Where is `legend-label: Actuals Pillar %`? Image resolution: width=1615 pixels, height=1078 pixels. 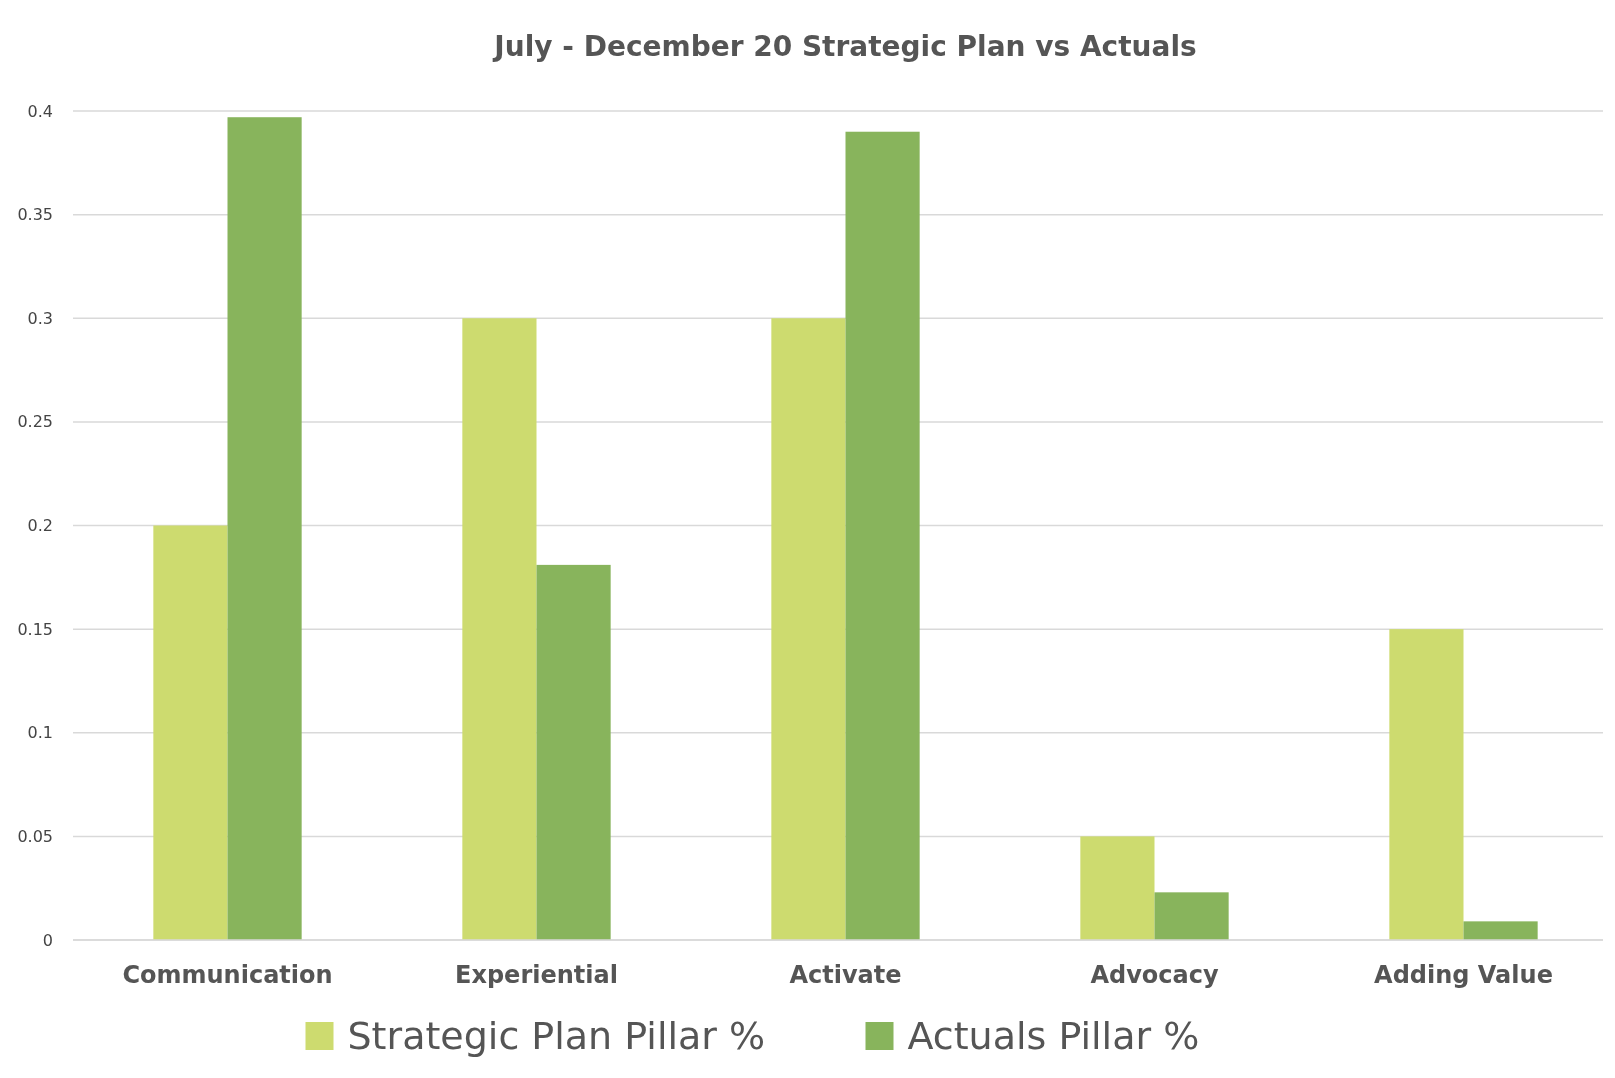 legend-label: Actuals Pillar % is located at coordinates (1053, 1036).